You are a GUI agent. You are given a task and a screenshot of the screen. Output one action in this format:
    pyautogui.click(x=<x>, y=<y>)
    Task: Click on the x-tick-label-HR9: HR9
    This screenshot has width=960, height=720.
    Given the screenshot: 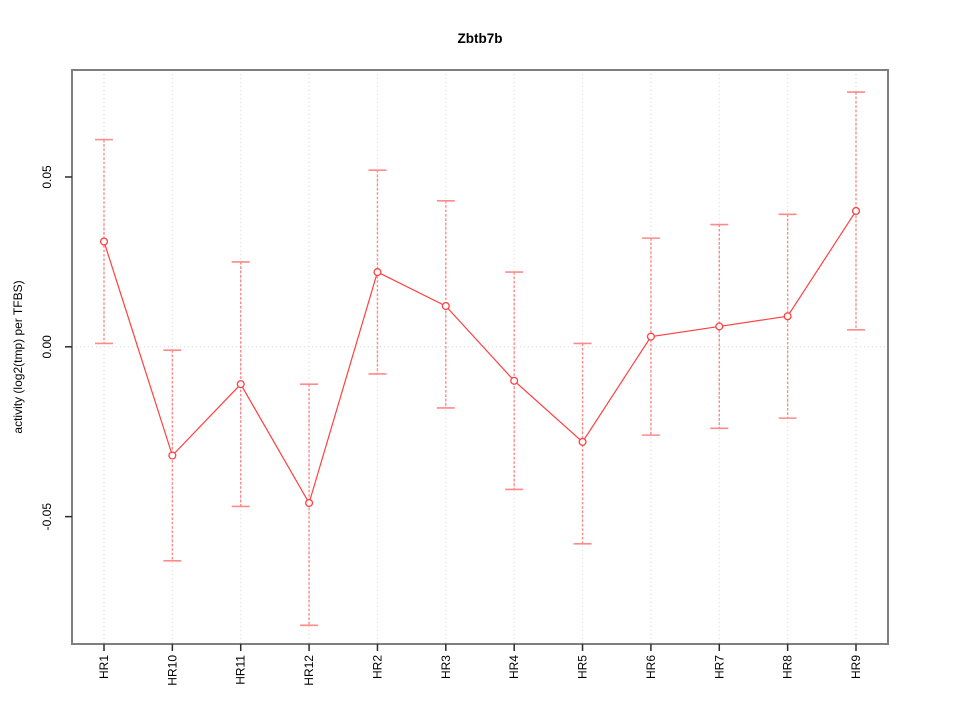 What is the action you would take?
    pyautogui.click(x=856, y=667)
    